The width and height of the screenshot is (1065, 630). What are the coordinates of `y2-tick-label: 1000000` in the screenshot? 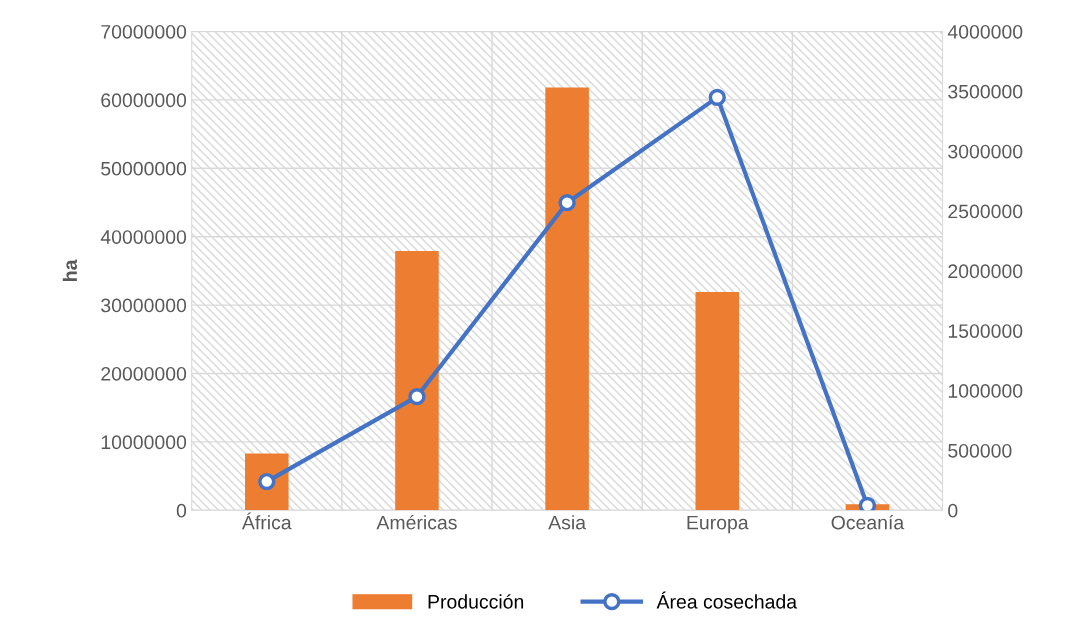 It's located at (985, 391).